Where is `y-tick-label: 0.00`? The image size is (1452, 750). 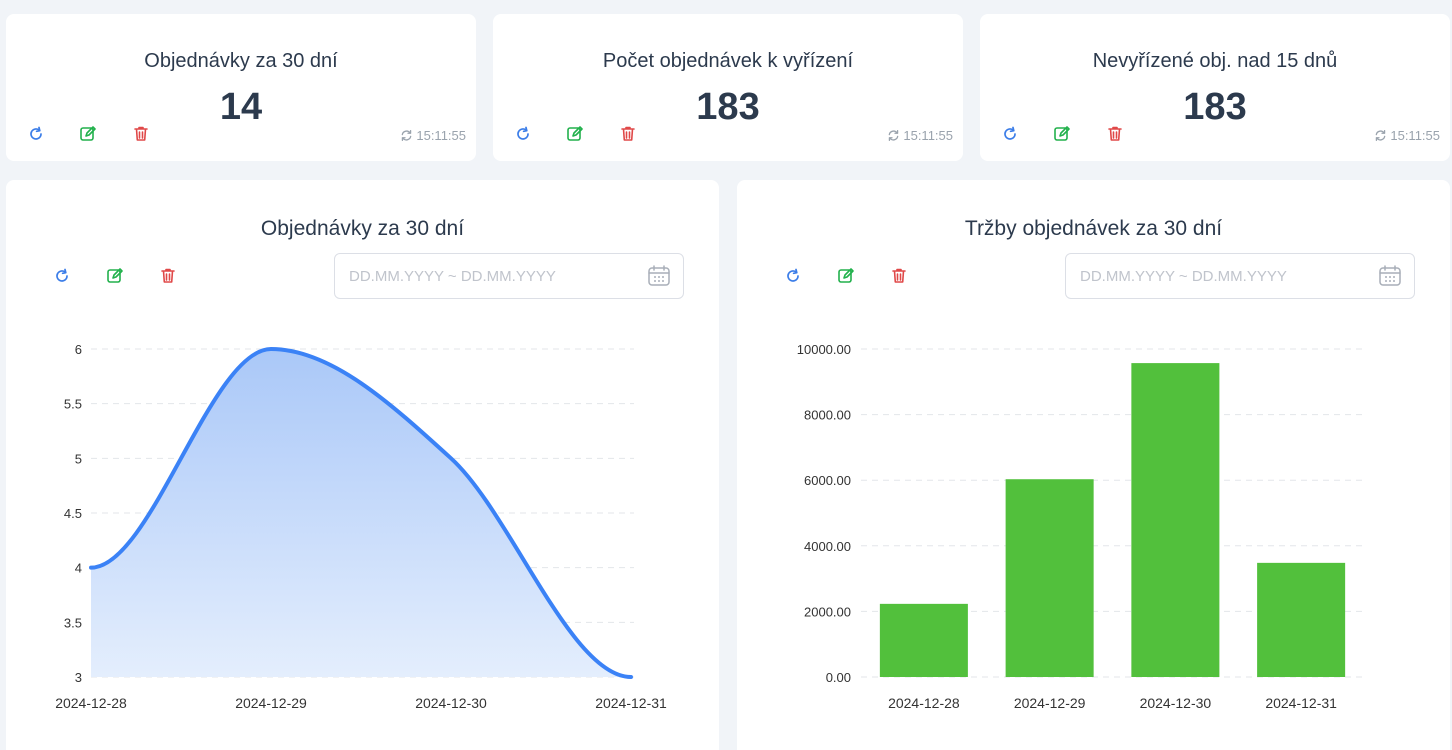
y-tick-label: 0.00 is located at coordinates (838, 677).